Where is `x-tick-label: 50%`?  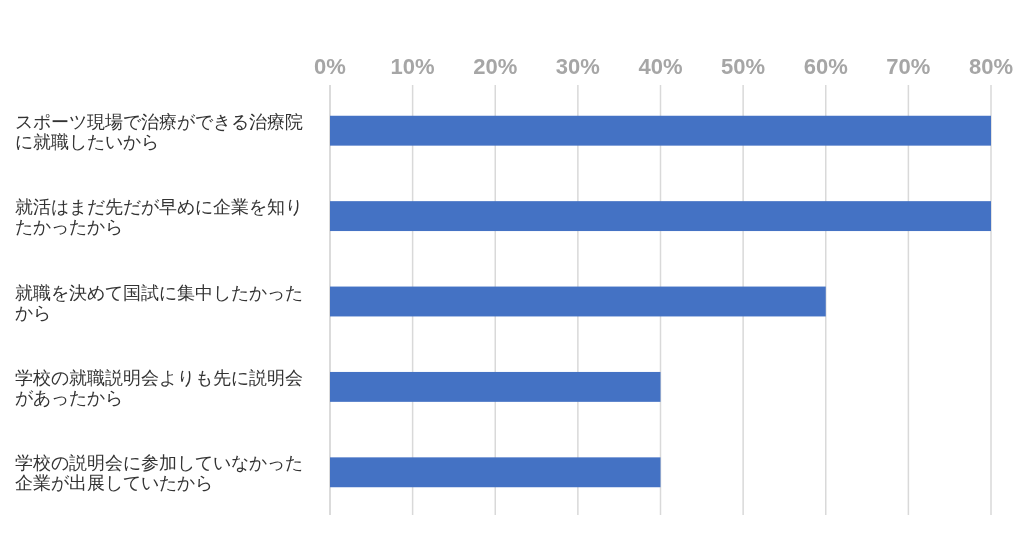
x-tick-label: 50% is located at coordinates (743, 66).